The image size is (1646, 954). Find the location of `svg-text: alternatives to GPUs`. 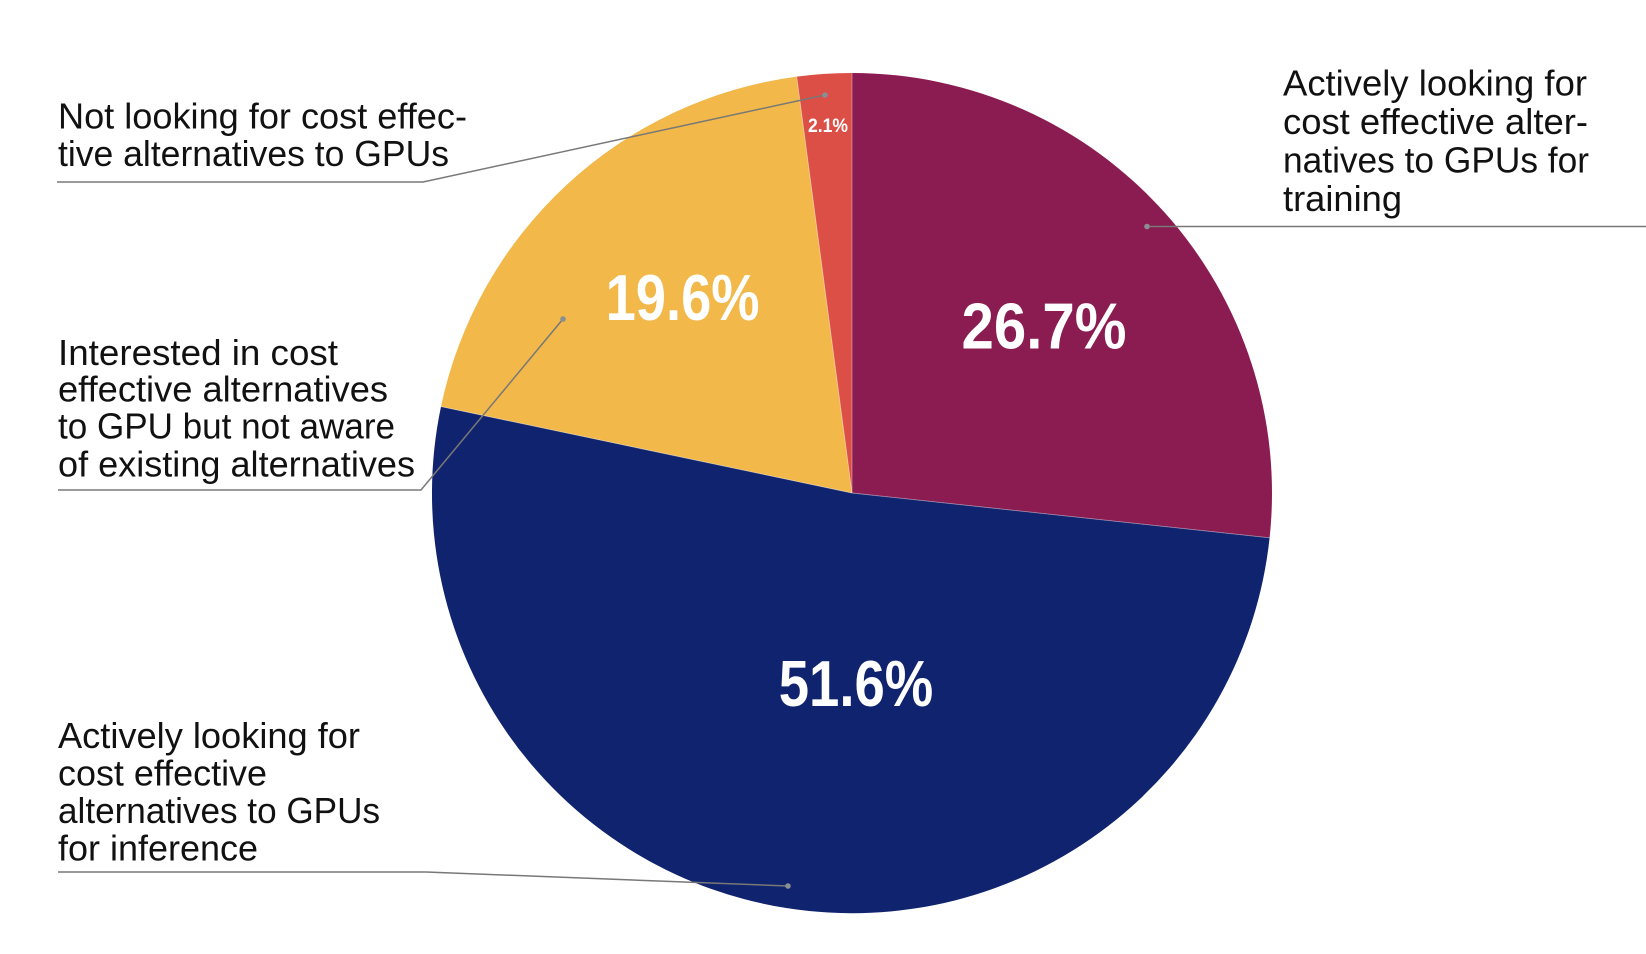

svg-text: alternatives to GPUs is located at coordinates (219, 810).